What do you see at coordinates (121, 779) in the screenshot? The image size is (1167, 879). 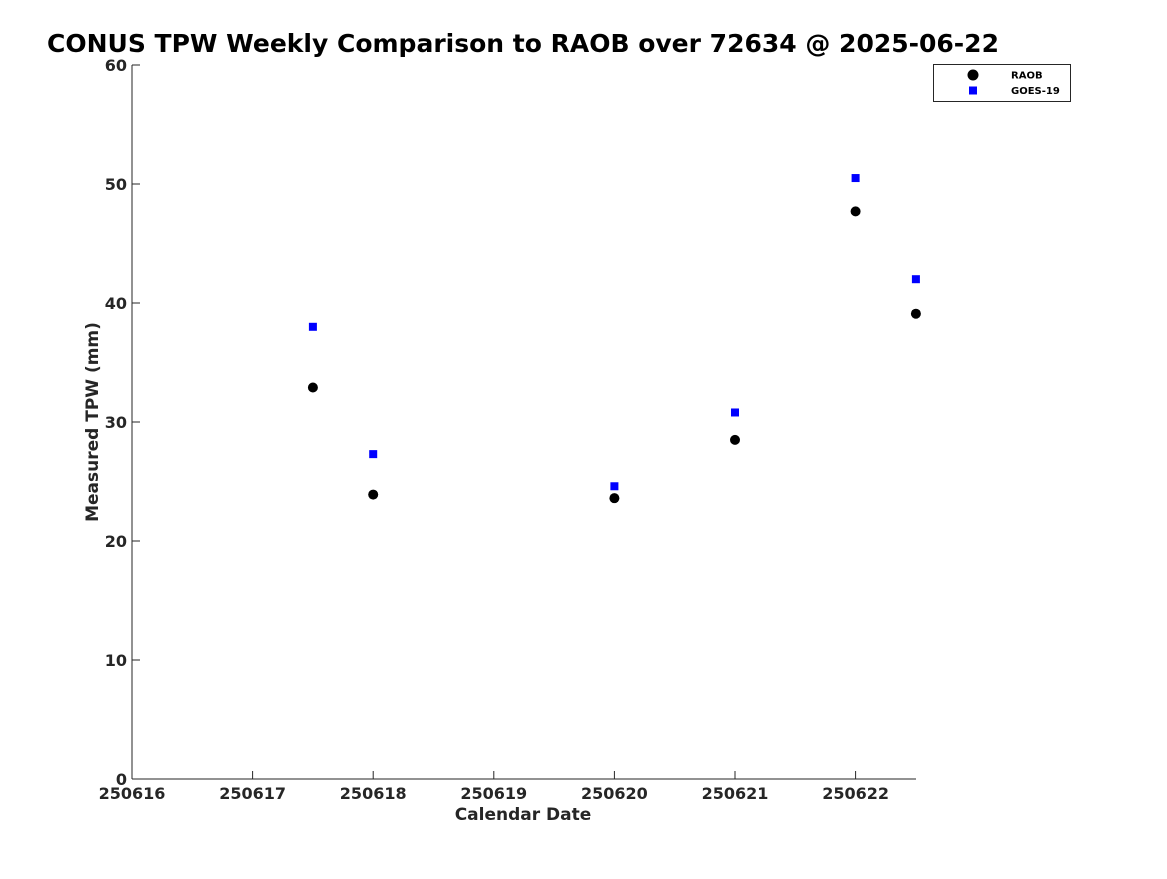 I see `y-tick-label: 0` at bounding box center [121, 779].